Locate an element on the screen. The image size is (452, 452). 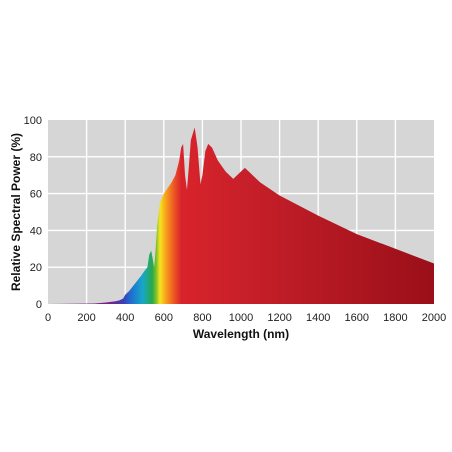
x-tick-label: 1000 is located at coordinates (241, 318).